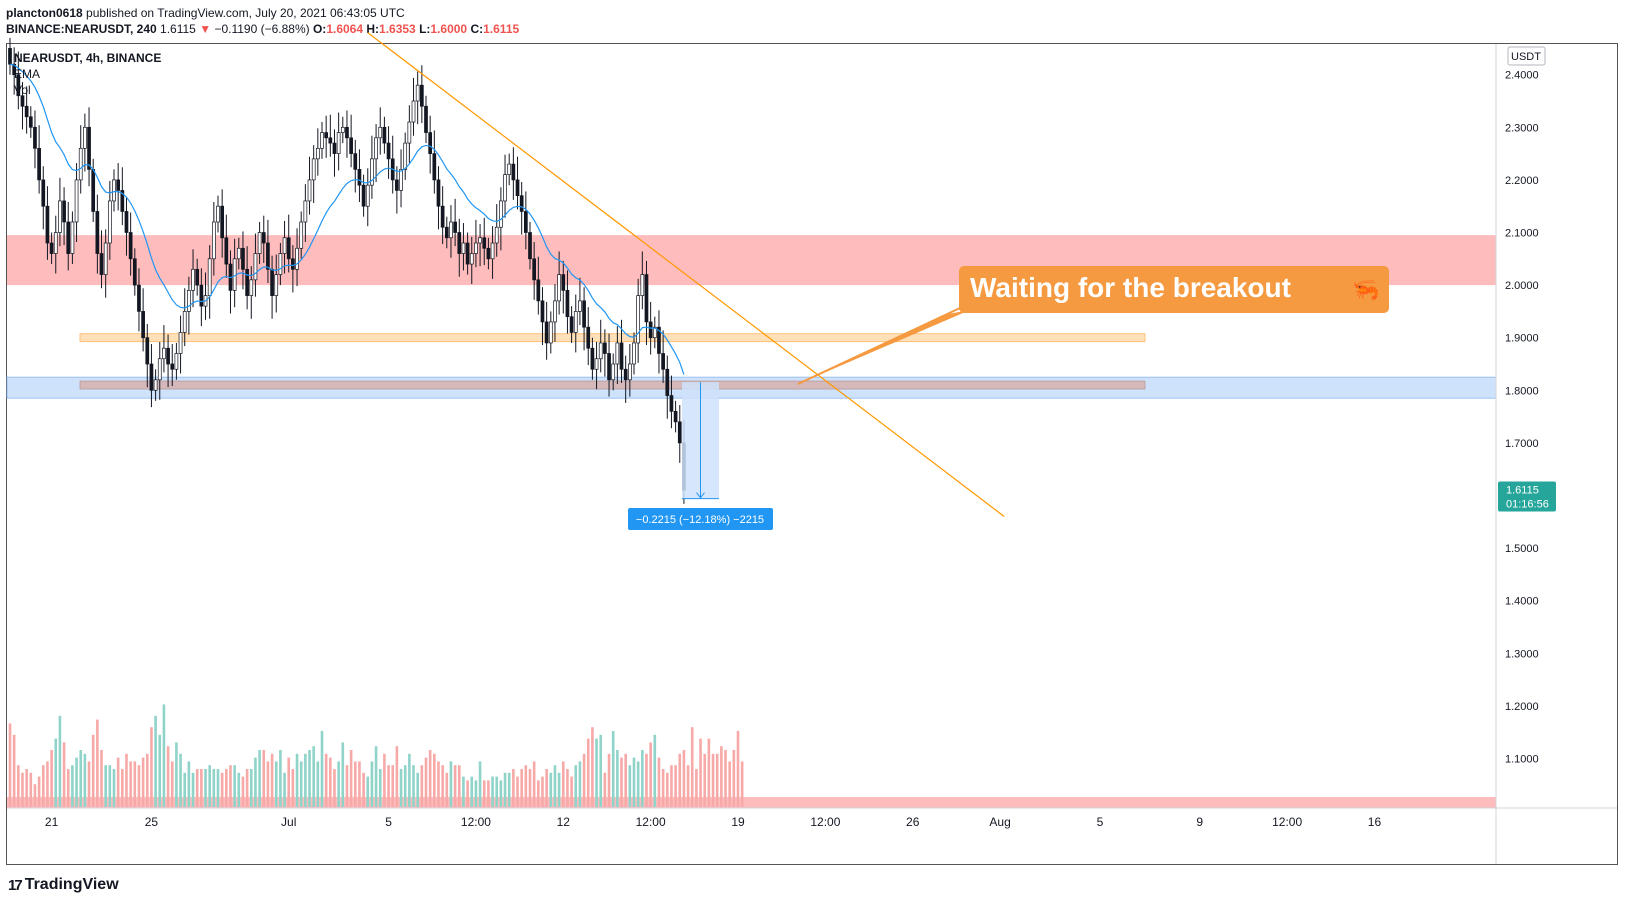 The width and height of the screenshot is (1627, 904). I want to click on price-tick-label: 1.4000, so click(1522, 602).